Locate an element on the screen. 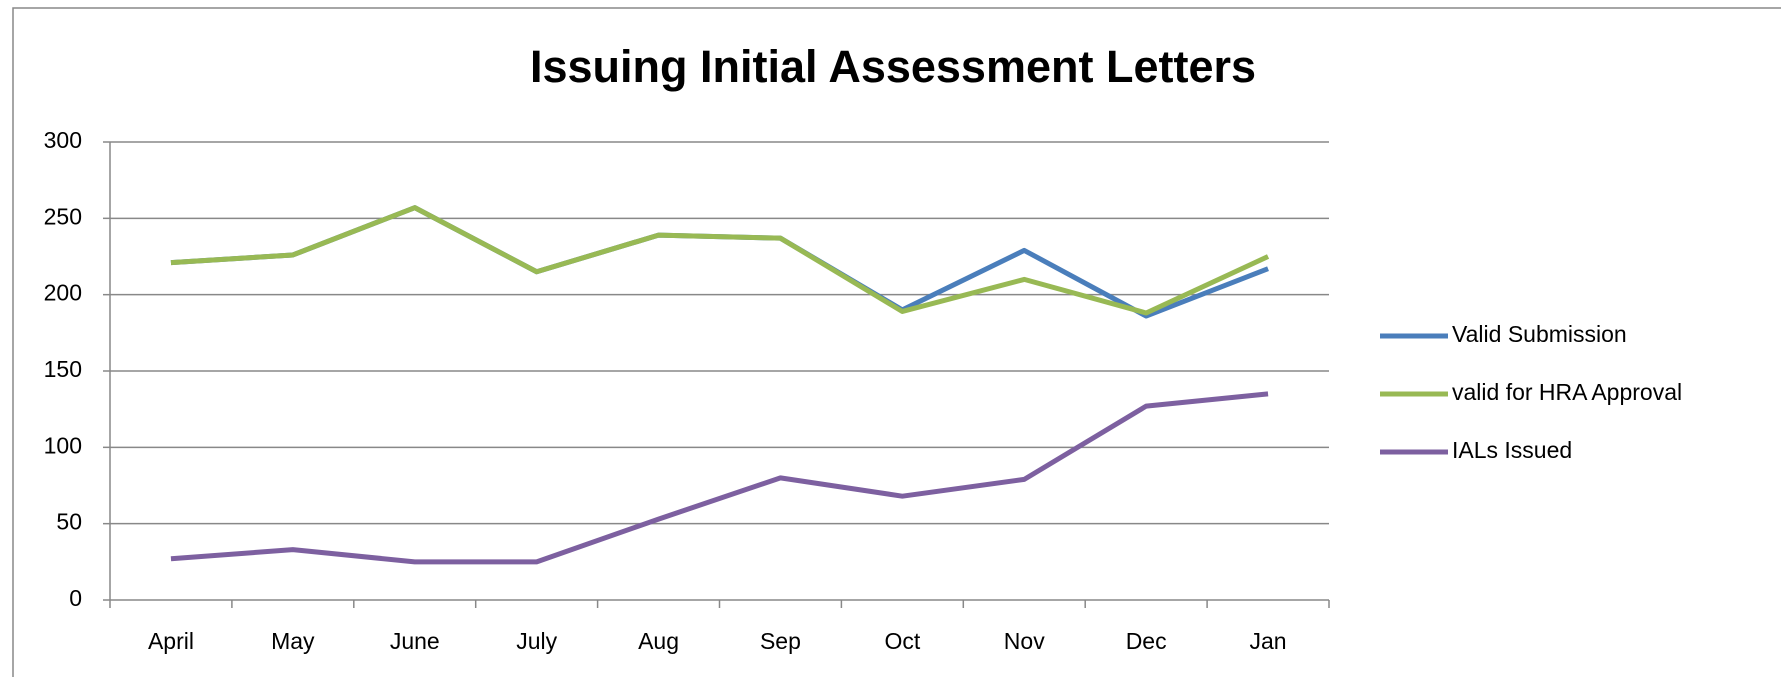 This screenshot has height=677, width=1781. x-tick-label: Aug is located at coordinates (658, 641).